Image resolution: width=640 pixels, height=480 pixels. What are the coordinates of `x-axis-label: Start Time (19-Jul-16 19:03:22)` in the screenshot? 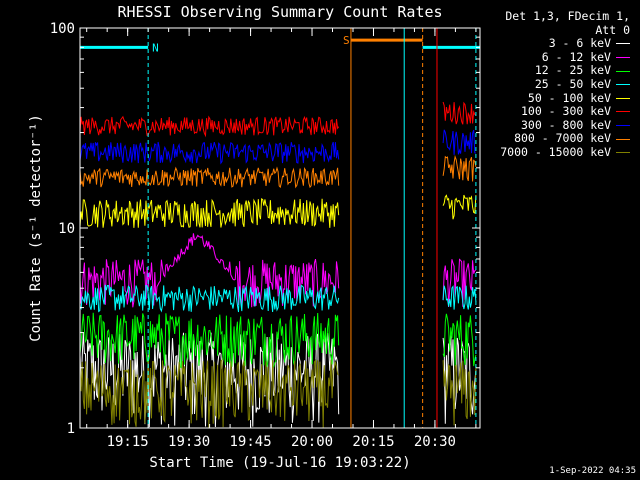 It's located at (279, 463).